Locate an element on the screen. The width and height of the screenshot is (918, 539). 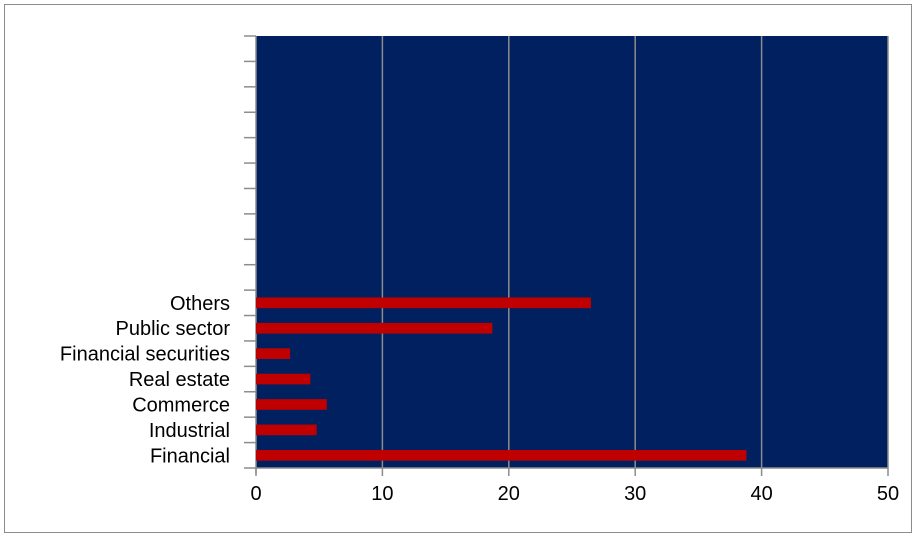
category-label: Financial is located at coordinates (190, 456).